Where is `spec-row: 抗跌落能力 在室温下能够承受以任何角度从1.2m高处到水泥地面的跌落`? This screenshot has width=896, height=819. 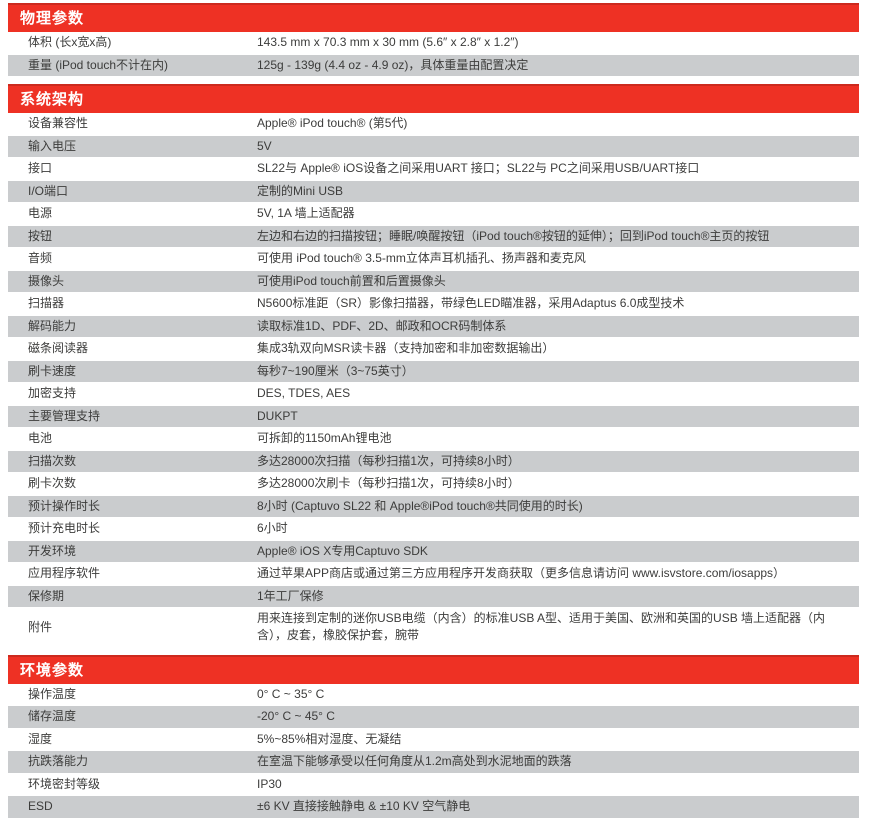 spec-row: 抗跌落能力 在室温下能够承受以任何角度从1.2m高处到水泥地面的跌落 is located at coordinates (433, 762).